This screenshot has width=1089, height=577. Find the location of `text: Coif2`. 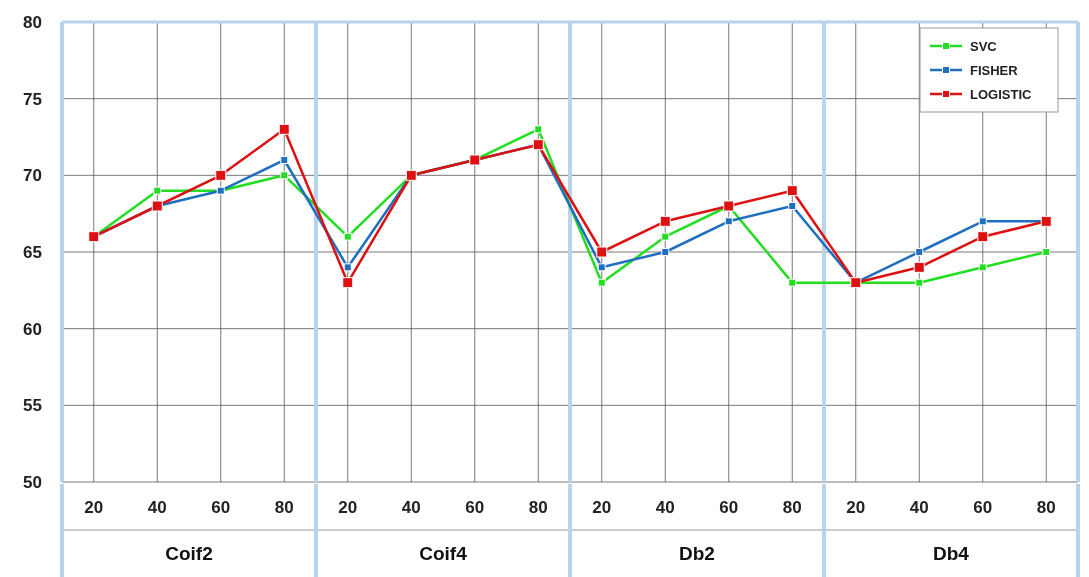

text: Coif2 is located at coordinates (189, 553).